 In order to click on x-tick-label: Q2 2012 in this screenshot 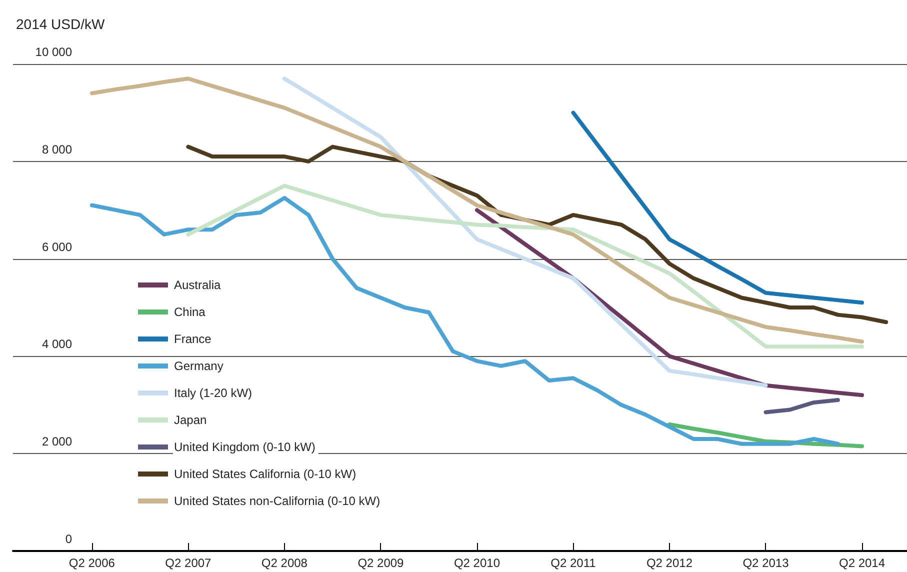, I will do `click(669, 563)`.